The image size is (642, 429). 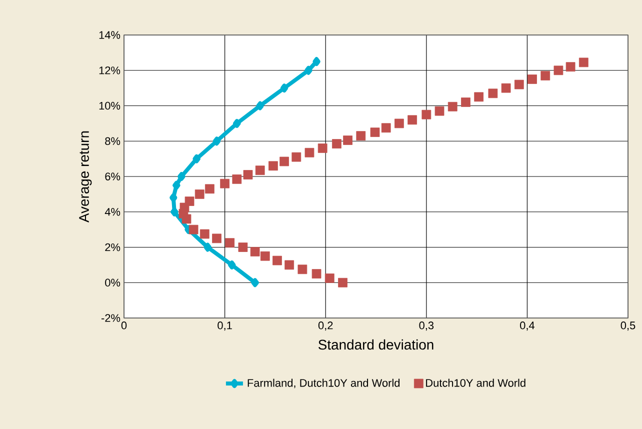 I want to click on y-axis-title: Average return, so click(x=85, y=176).